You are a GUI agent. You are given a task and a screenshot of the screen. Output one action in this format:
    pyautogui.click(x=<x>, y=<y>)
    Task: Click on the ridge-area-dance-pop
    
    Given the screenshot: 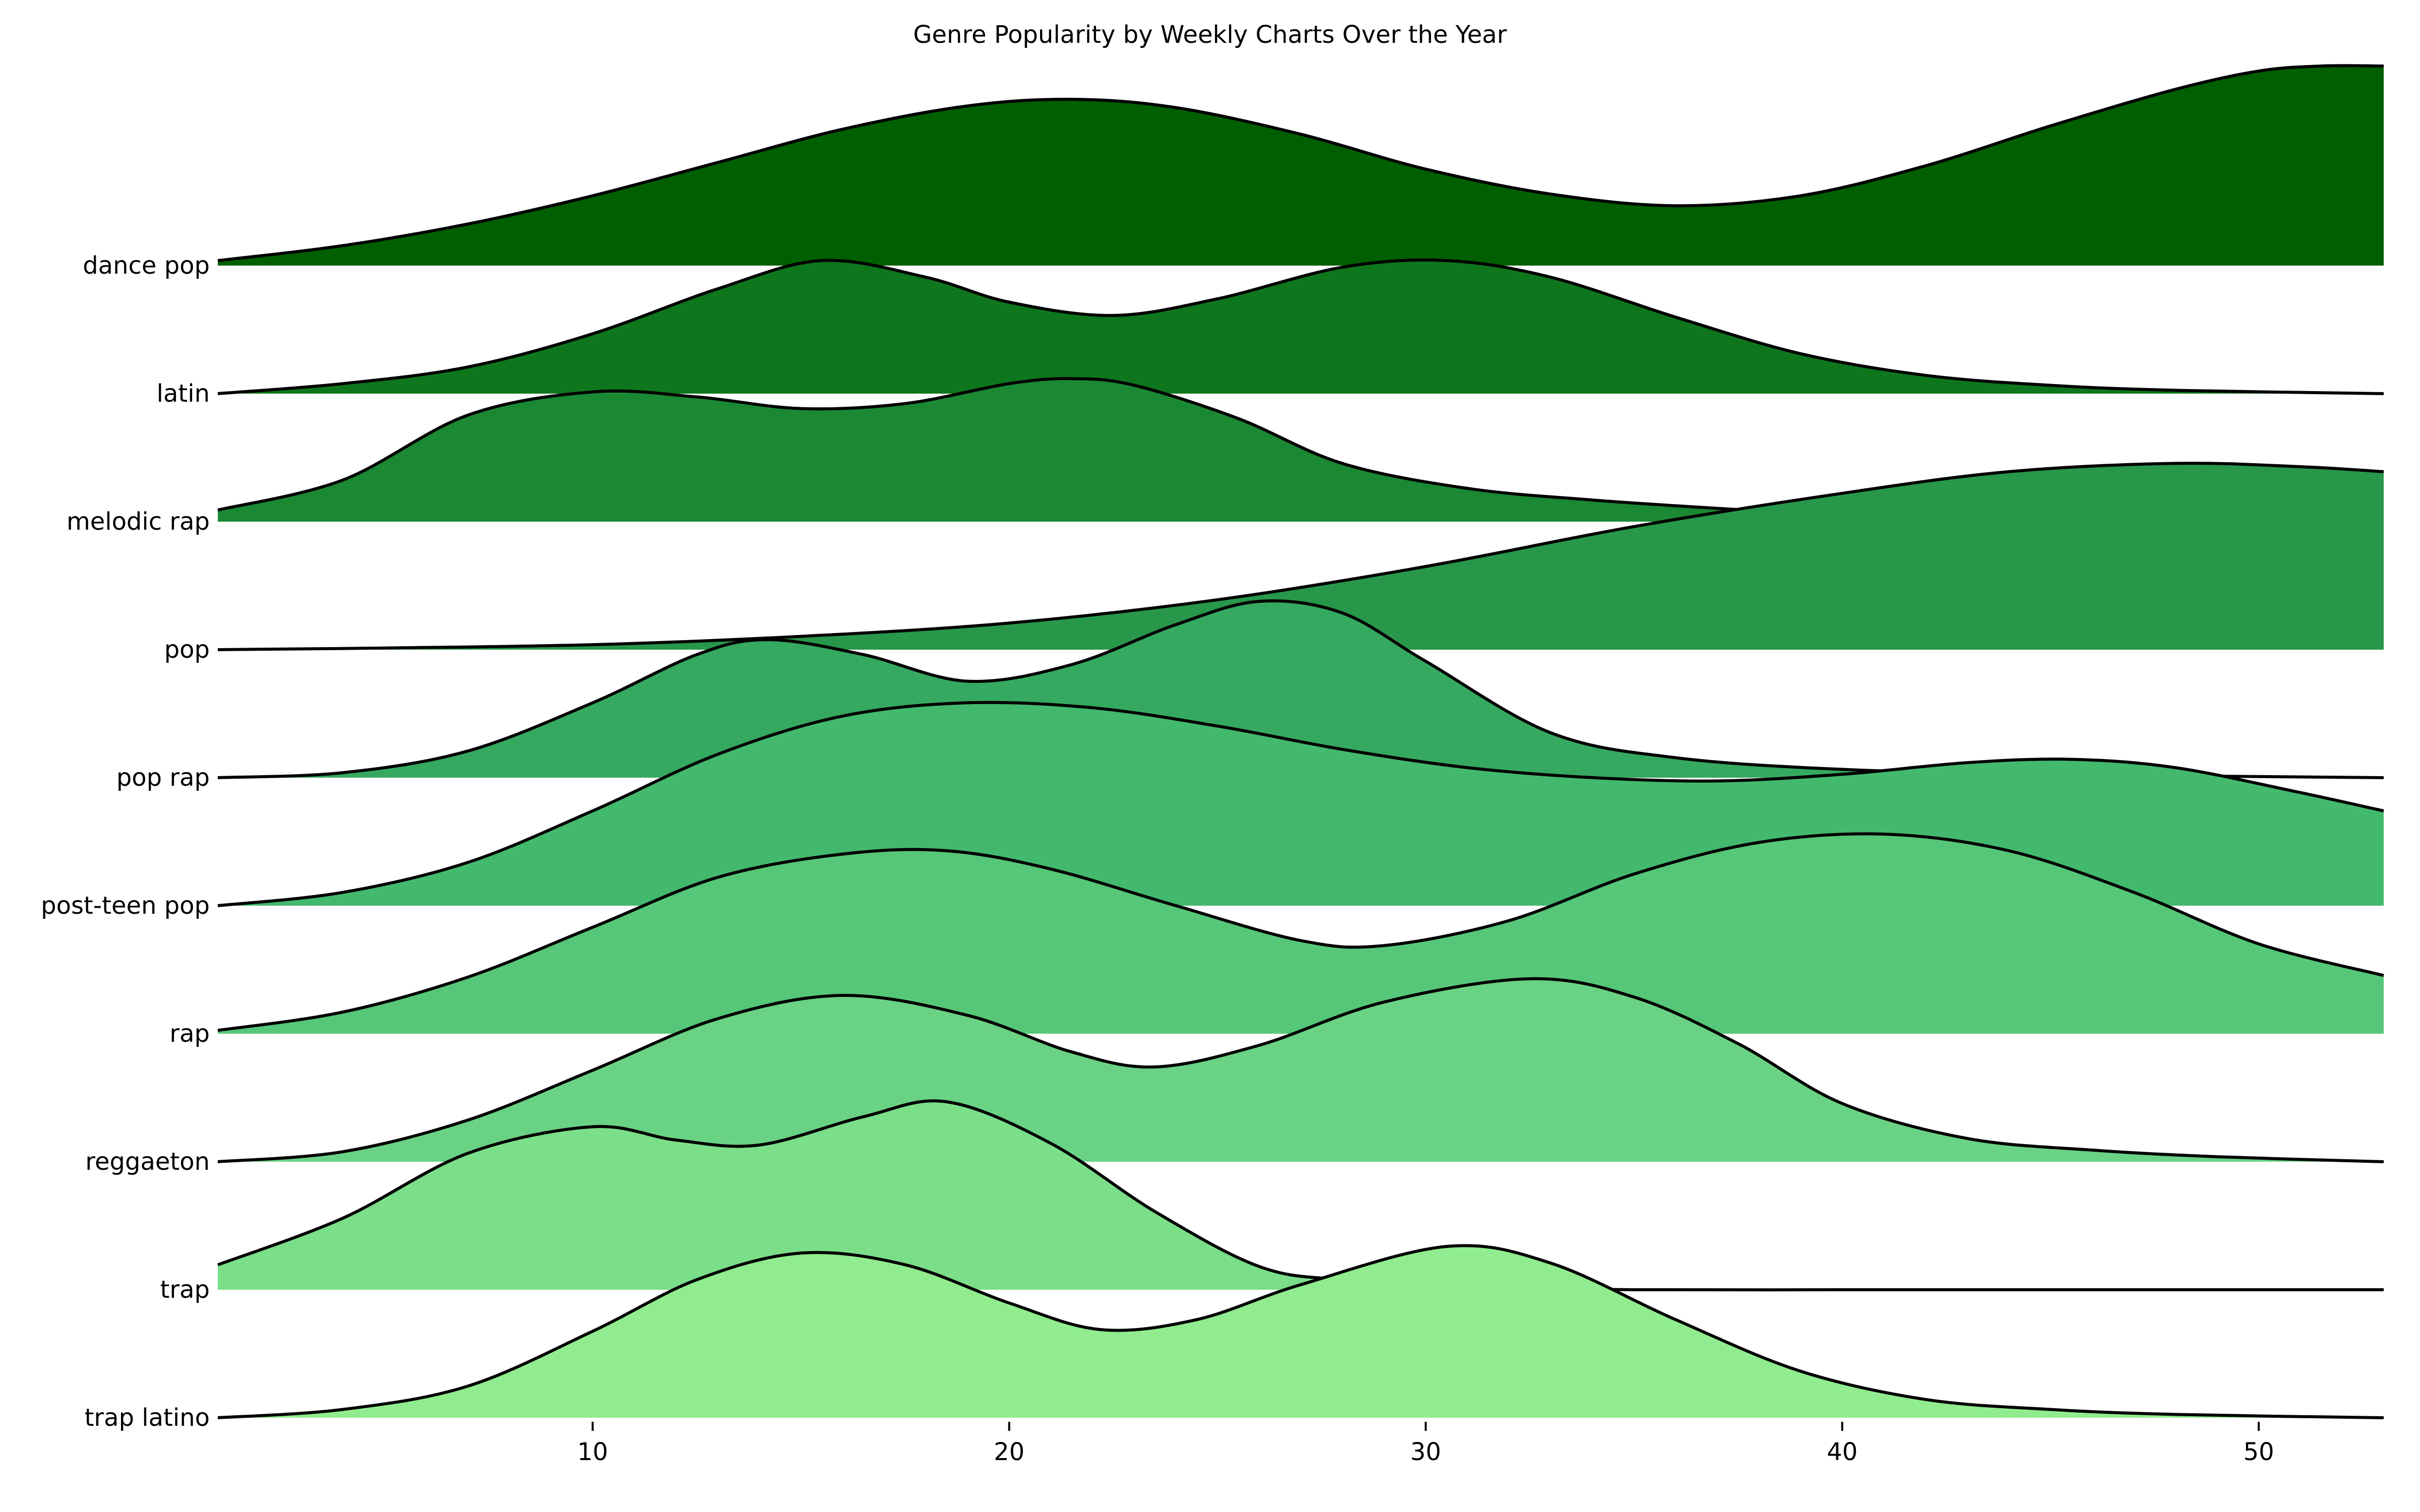 What is the action you would take?
    pyautogui.click(x=1301, y=166)
    